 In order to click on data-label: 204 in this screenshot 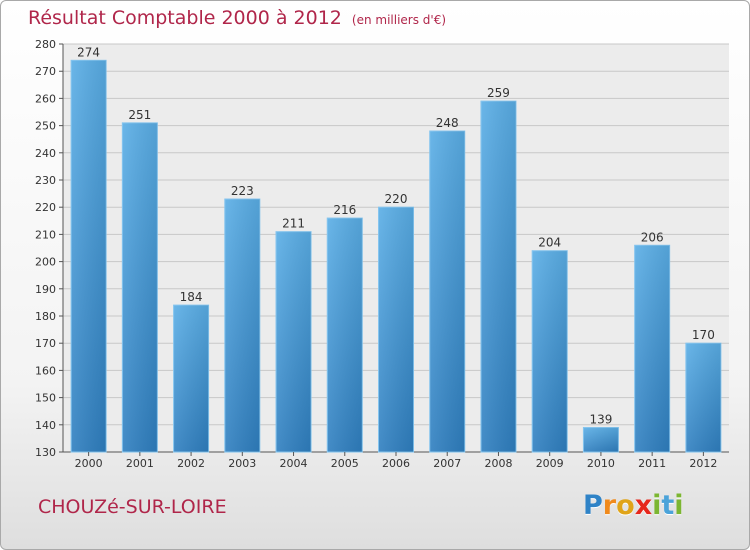, I will do `click(549, 243)`.